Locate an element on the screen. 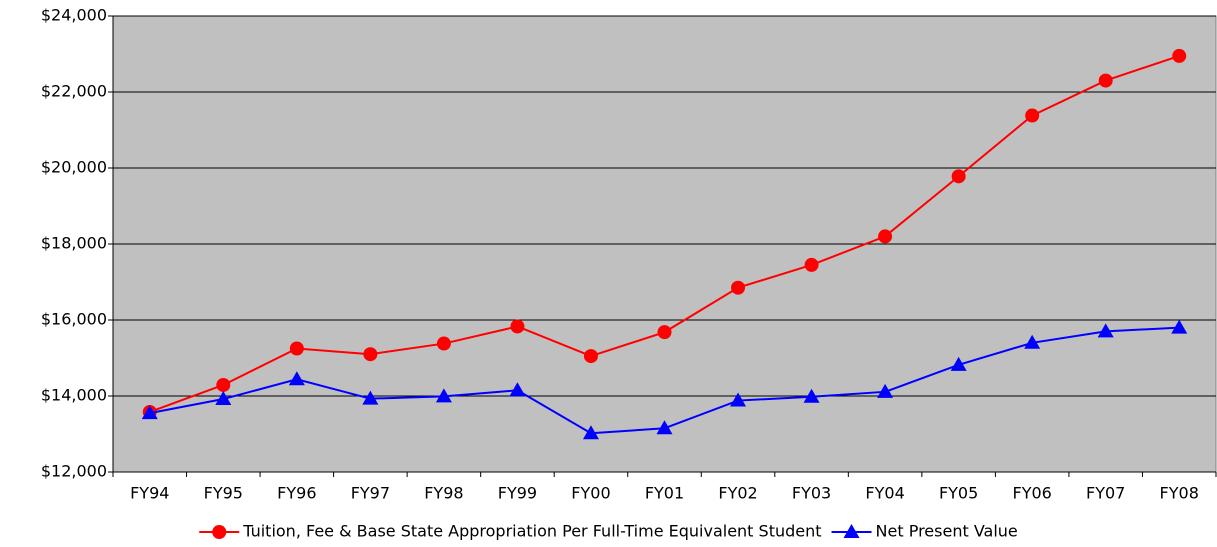 This screenshot has height=547, width=1217. x-tick-label: FY95 is located at coordinates (223, 493).